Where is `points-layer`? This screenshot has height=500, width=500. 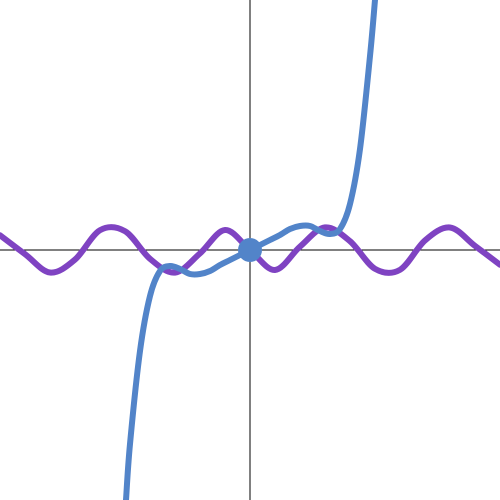 points-layer is located at coordinates (250, 250).